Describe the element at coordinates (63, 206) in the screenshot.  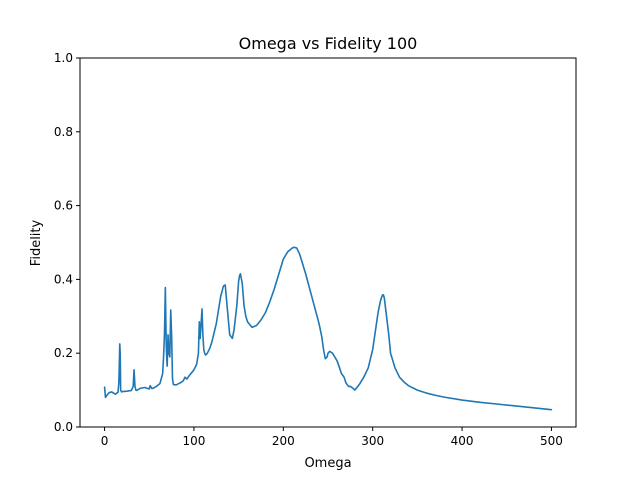
I see `y-tick-label: 0.6` at that location.